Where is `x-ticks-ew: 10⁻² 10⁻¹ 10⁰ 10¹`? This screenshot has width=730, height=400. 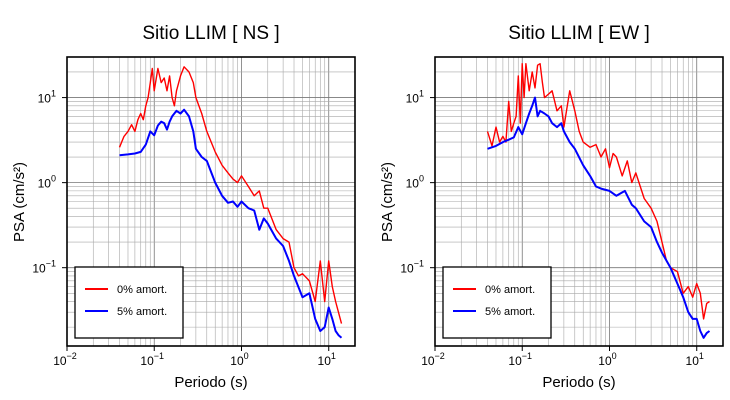 x-ticks-ew: 10⁻² 10⁻¹ 10⁰ 10¹ is located at coordinates (562, 357).